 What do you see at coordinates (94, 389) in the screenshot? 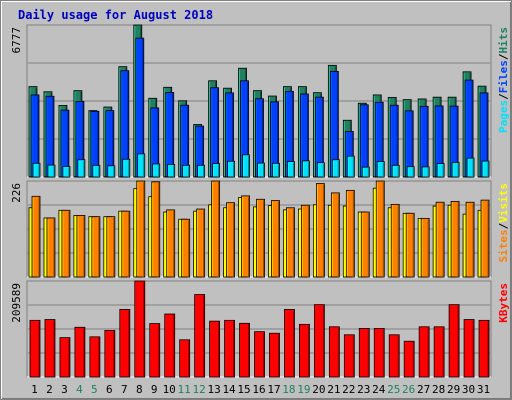
I see `x-tick-label: 5` at bounding box center [94, 389].